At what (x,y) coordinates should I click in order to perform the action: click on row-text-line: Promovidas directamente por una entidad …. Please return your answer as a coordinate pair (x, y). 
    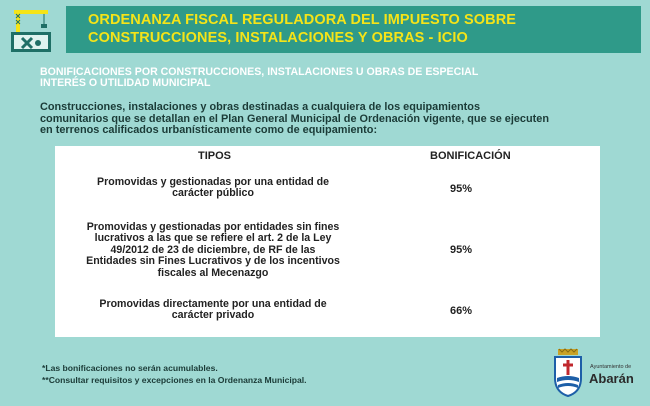
    Looking at the image, I should click on (213, 304).